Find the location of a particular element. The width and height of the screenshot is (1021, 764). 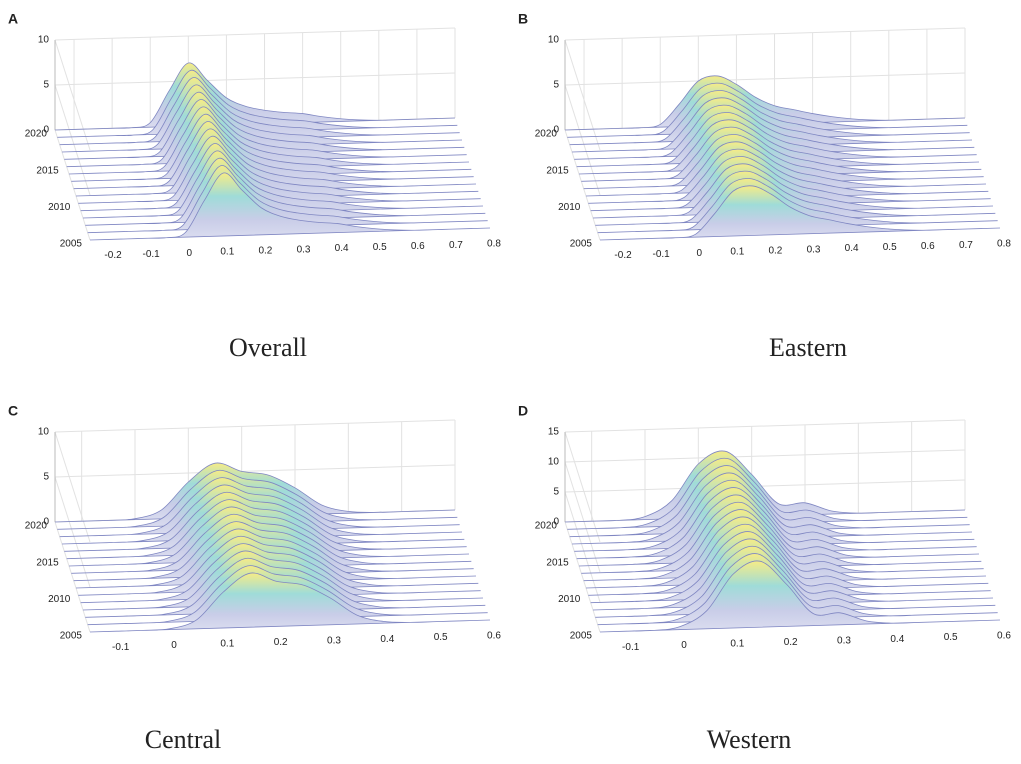

panel-label: B is located at coordinates (523, 19).